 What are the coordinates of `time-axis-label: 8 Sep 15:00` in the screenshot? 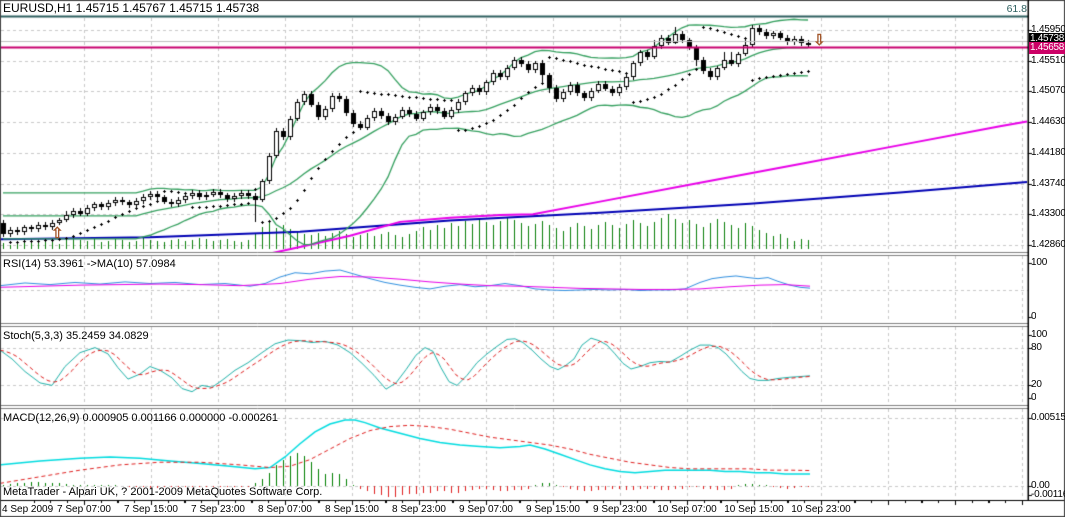 It's located at (352, 509).